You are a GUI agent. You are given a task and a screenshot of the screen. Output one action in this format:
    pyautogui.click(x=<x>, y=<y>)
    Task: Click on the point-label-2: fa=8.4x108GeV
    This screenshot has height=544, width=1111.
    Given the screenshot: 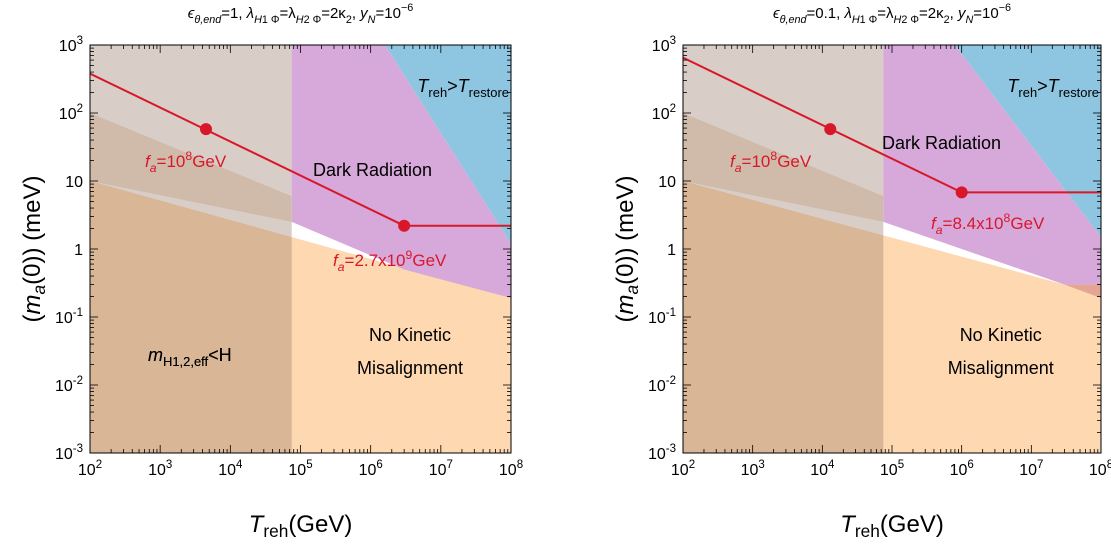 What is the action you would take?
    pyautogui.click(x=988, y=224)
    